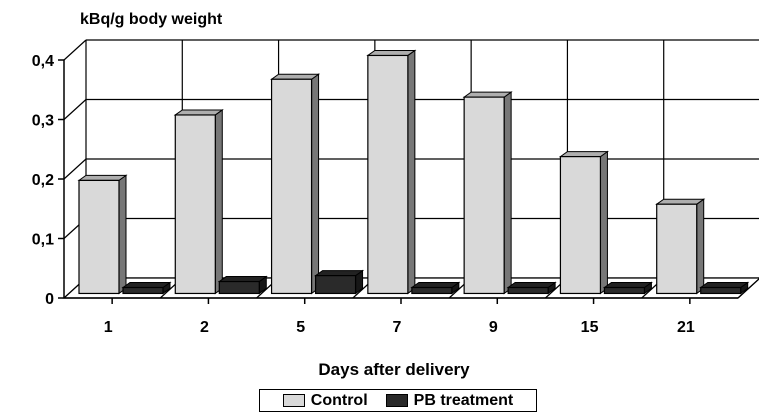 This screenshot has width=759, height=414. I want to click on x-tick-label: 21, so click(686, 327).